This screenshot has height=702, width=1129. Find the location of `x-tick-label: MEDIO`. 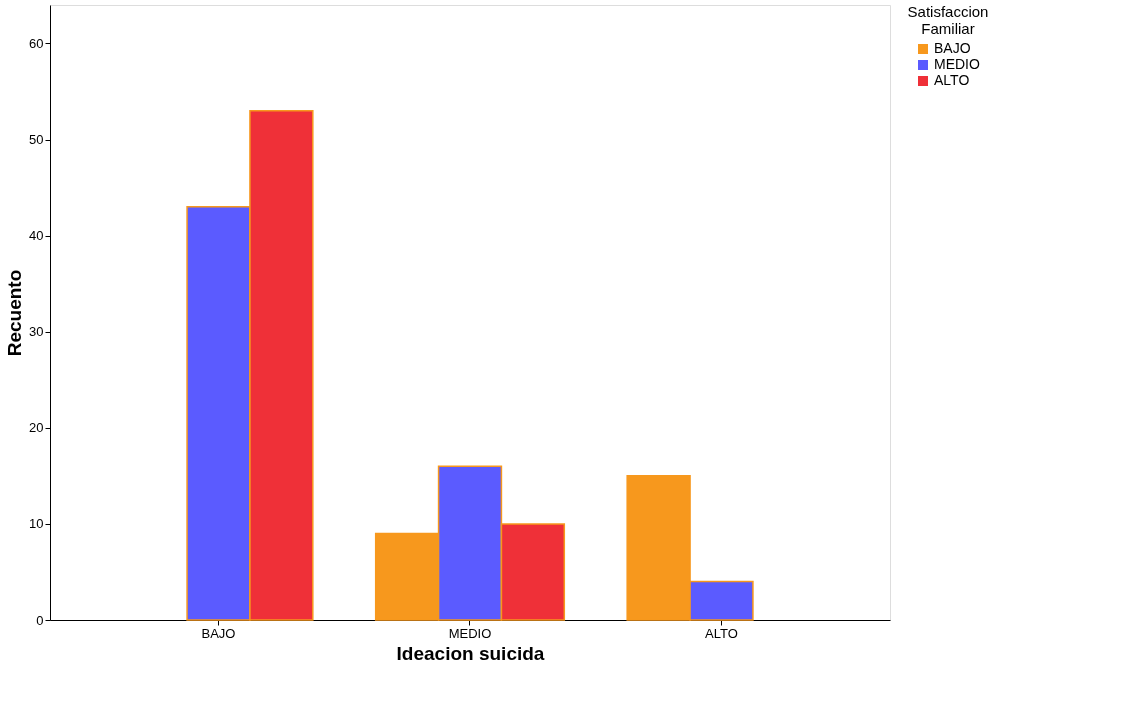

x-tick-label: MEDIO is located at coordinates (470, 633).